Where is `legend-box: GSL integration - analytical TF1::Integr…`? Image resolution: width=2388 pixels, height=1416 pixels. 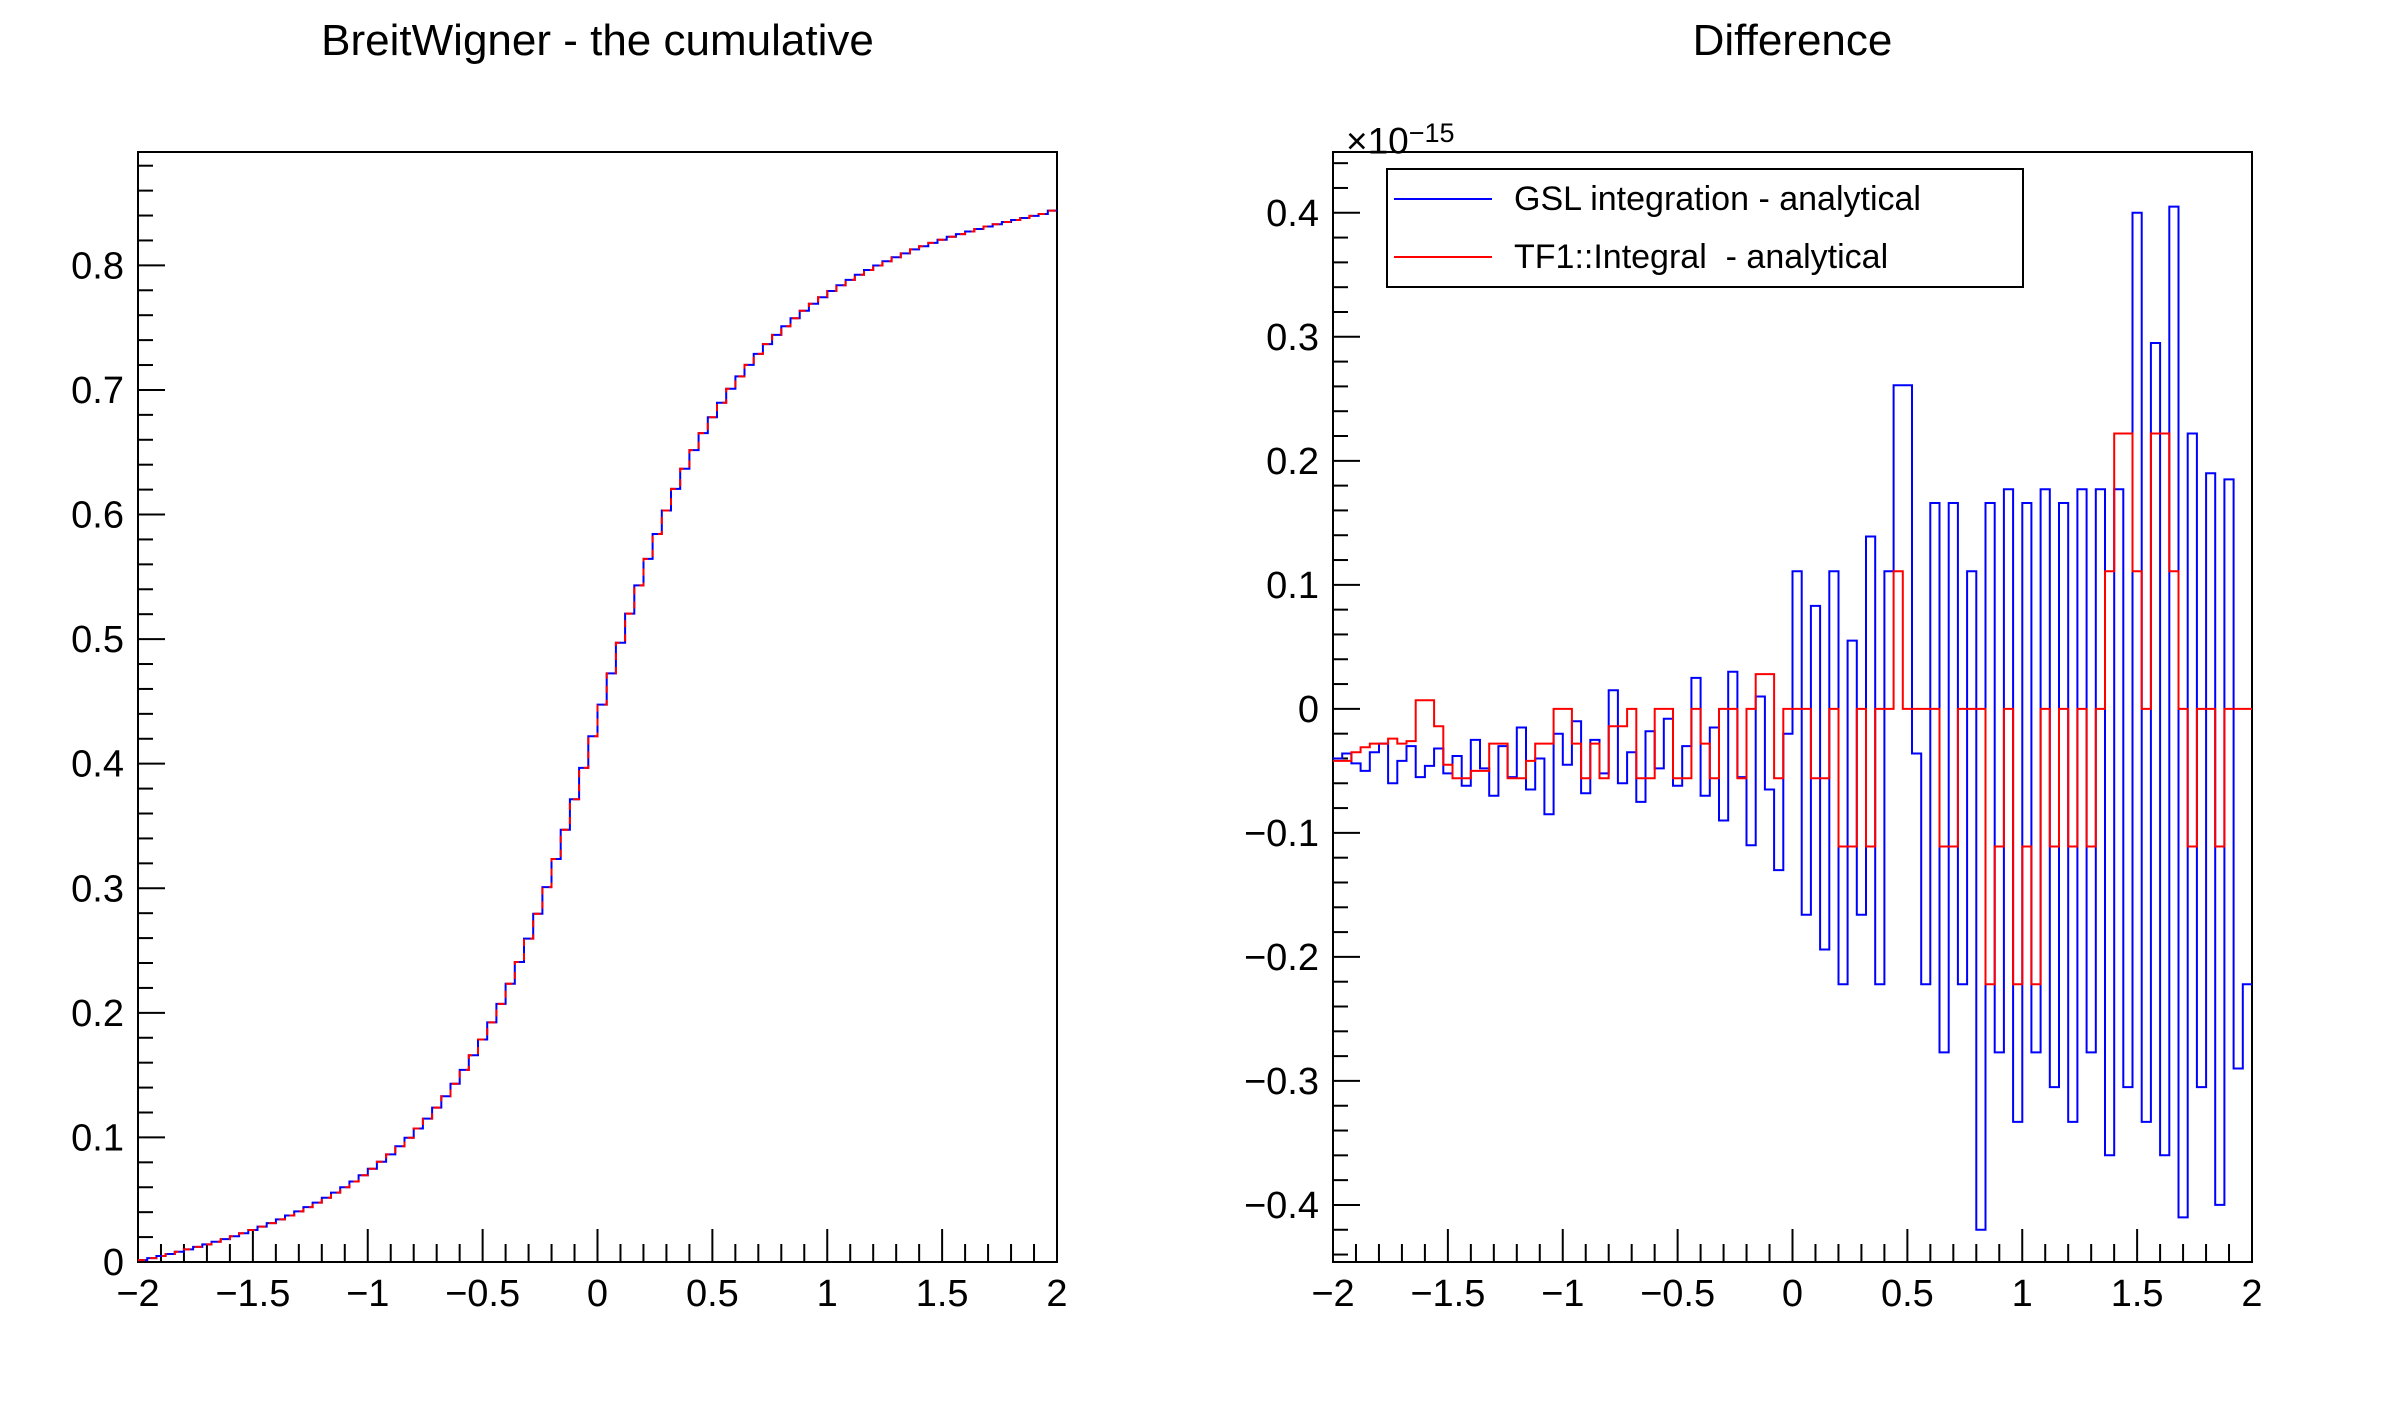
legend-box: GSL integration - analytical TF1::Integr… is located at coordinates (1705, 228).